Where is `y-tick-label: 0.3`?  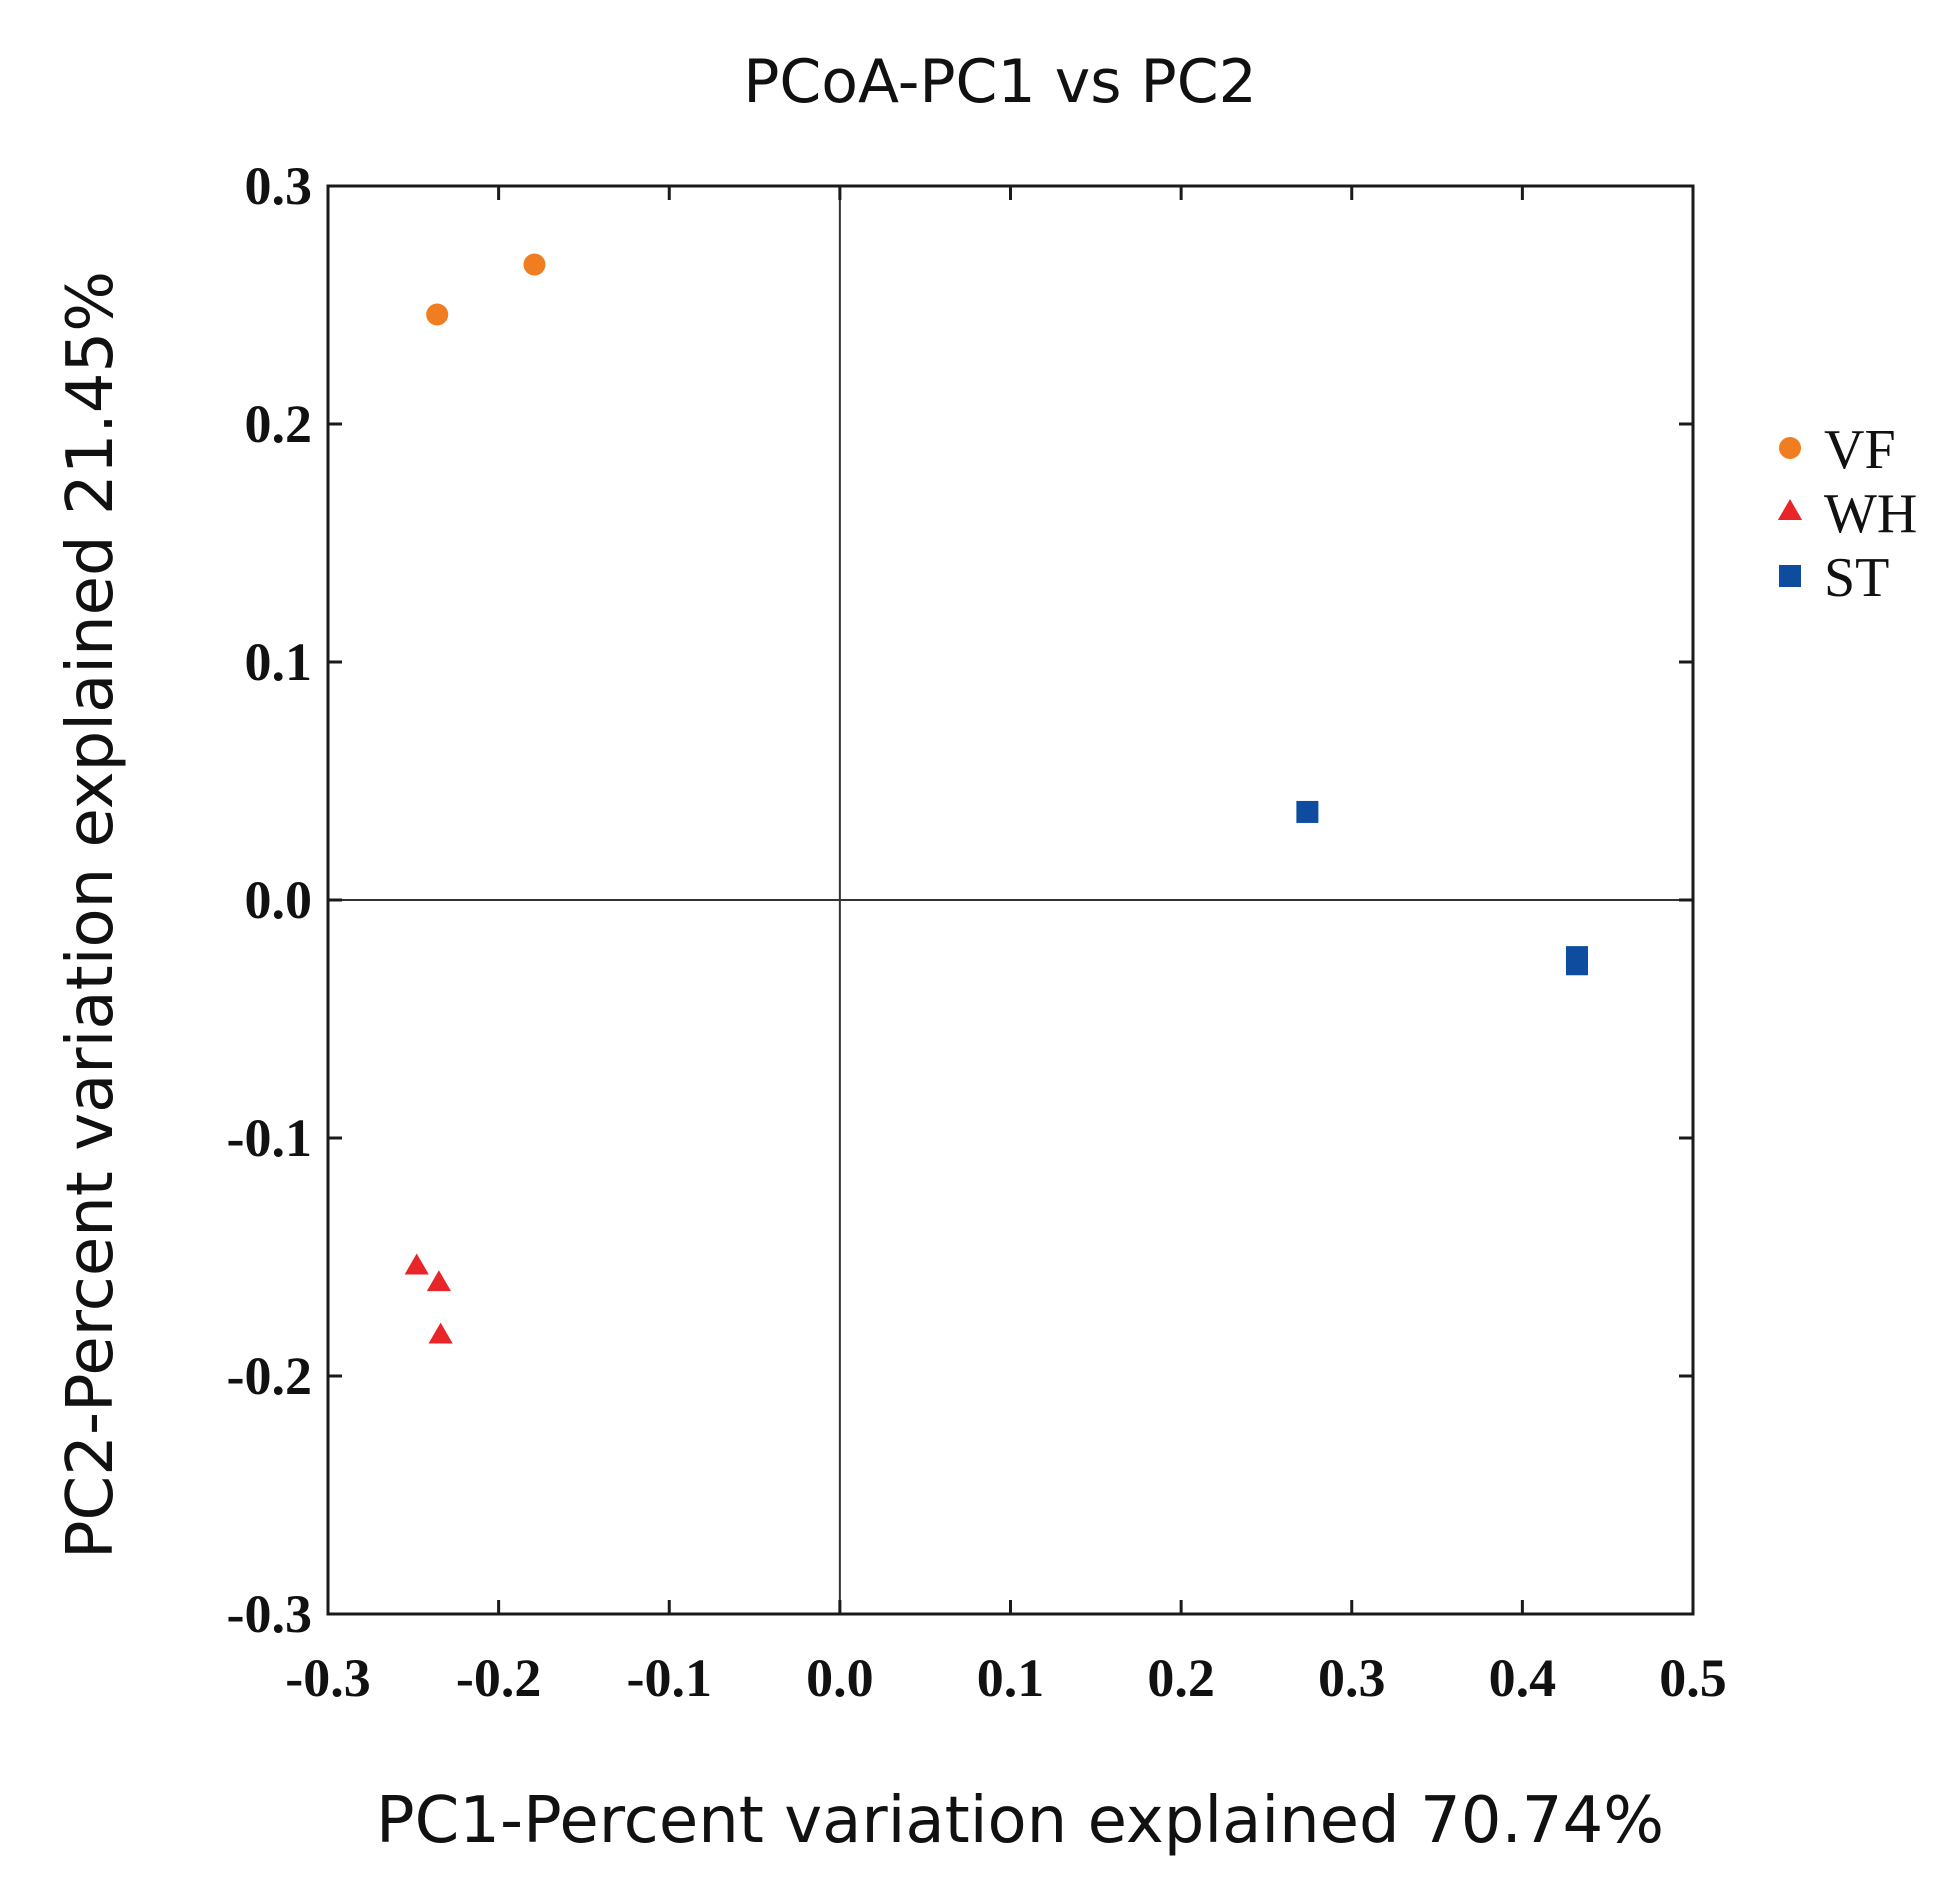
y-tick-label: 0.3 is located at coordinates (279, 186).